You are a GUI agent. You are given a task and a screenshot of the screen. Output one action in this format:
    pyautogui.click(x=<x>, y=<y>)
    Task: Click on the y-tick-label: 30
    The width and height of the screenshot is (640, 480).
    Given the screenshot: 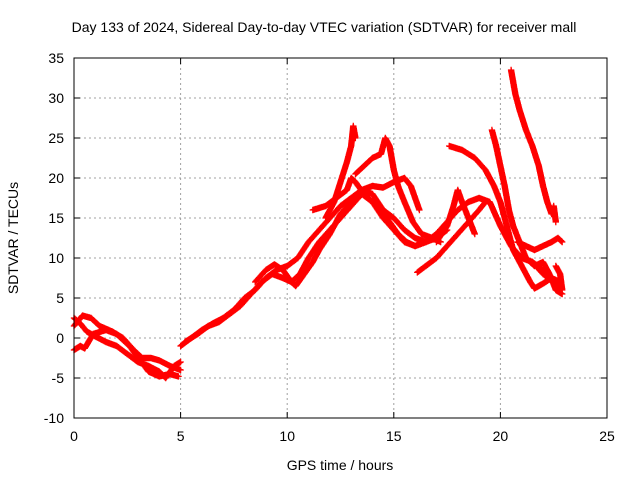 What is the action you would take?
    pyautogui.click(x=56, y=98)
    